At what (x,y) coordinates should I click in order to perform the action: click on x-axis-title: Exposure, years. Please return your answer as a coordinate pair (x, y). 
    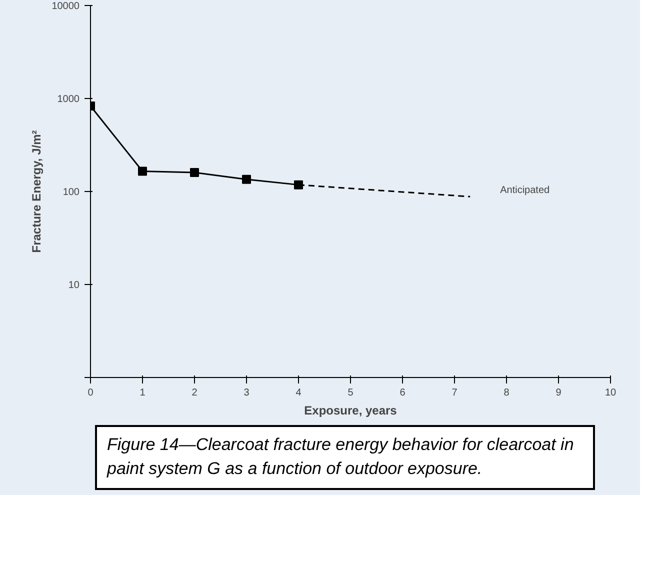
    Looking at the image, I should click on (351, 411).